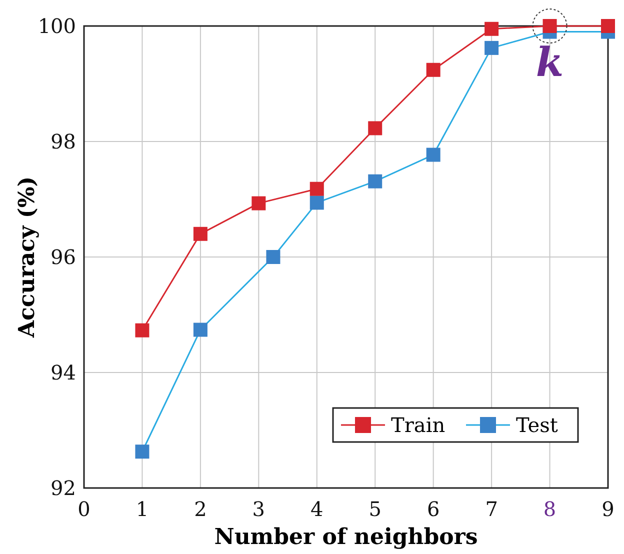  I want to click on x-tick-label: 2, so click(200, 509).